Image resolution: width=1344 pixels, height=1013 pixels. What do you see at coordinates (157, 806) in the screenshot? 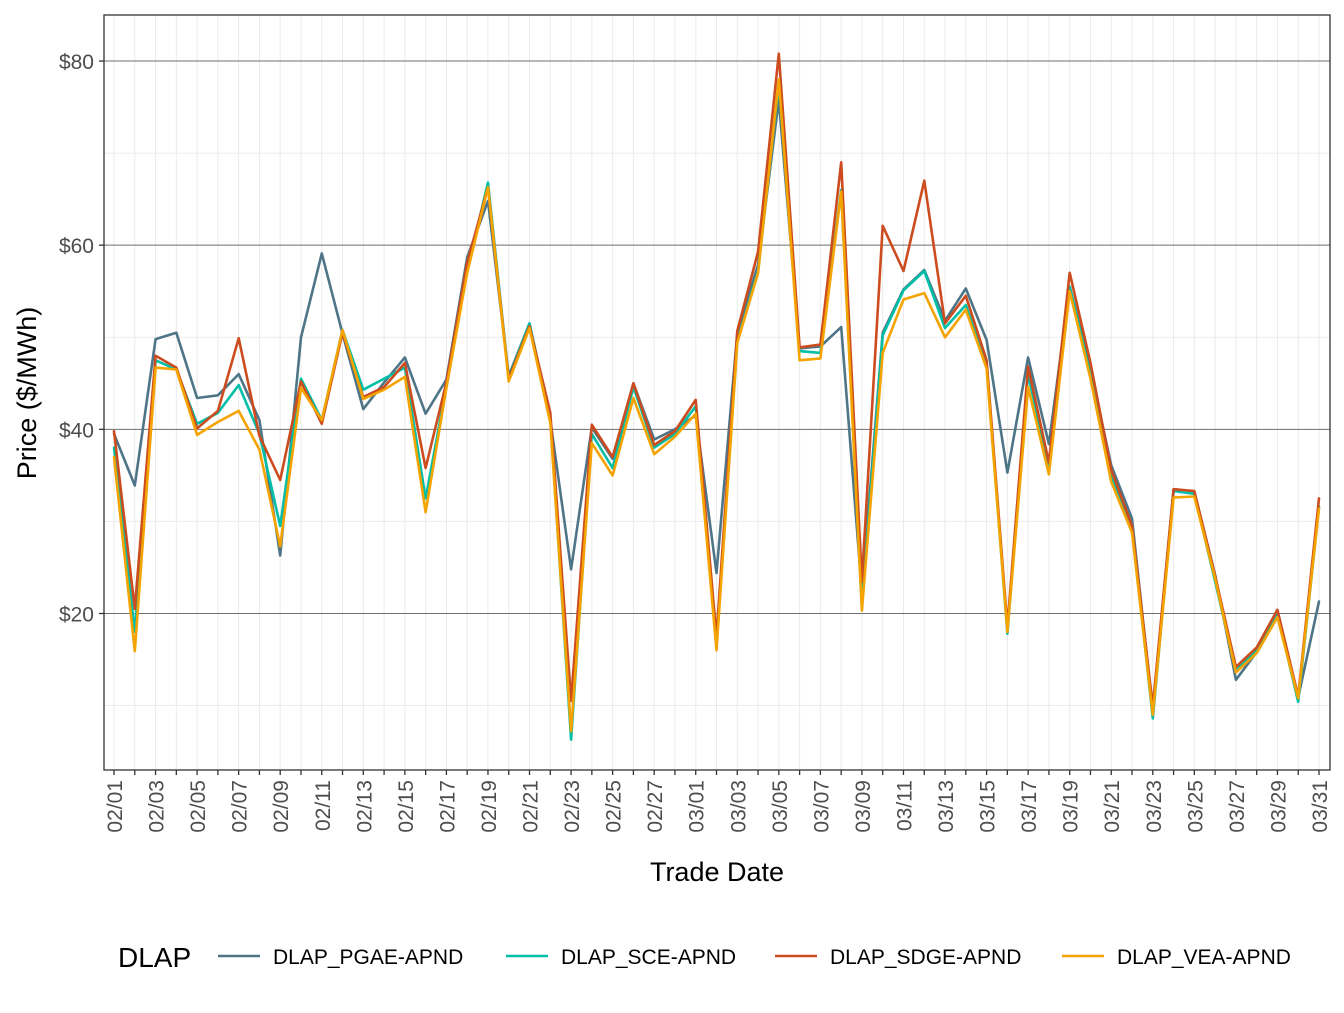
I see `x-tick-label: 02/03` at bounding box center [157, 806].